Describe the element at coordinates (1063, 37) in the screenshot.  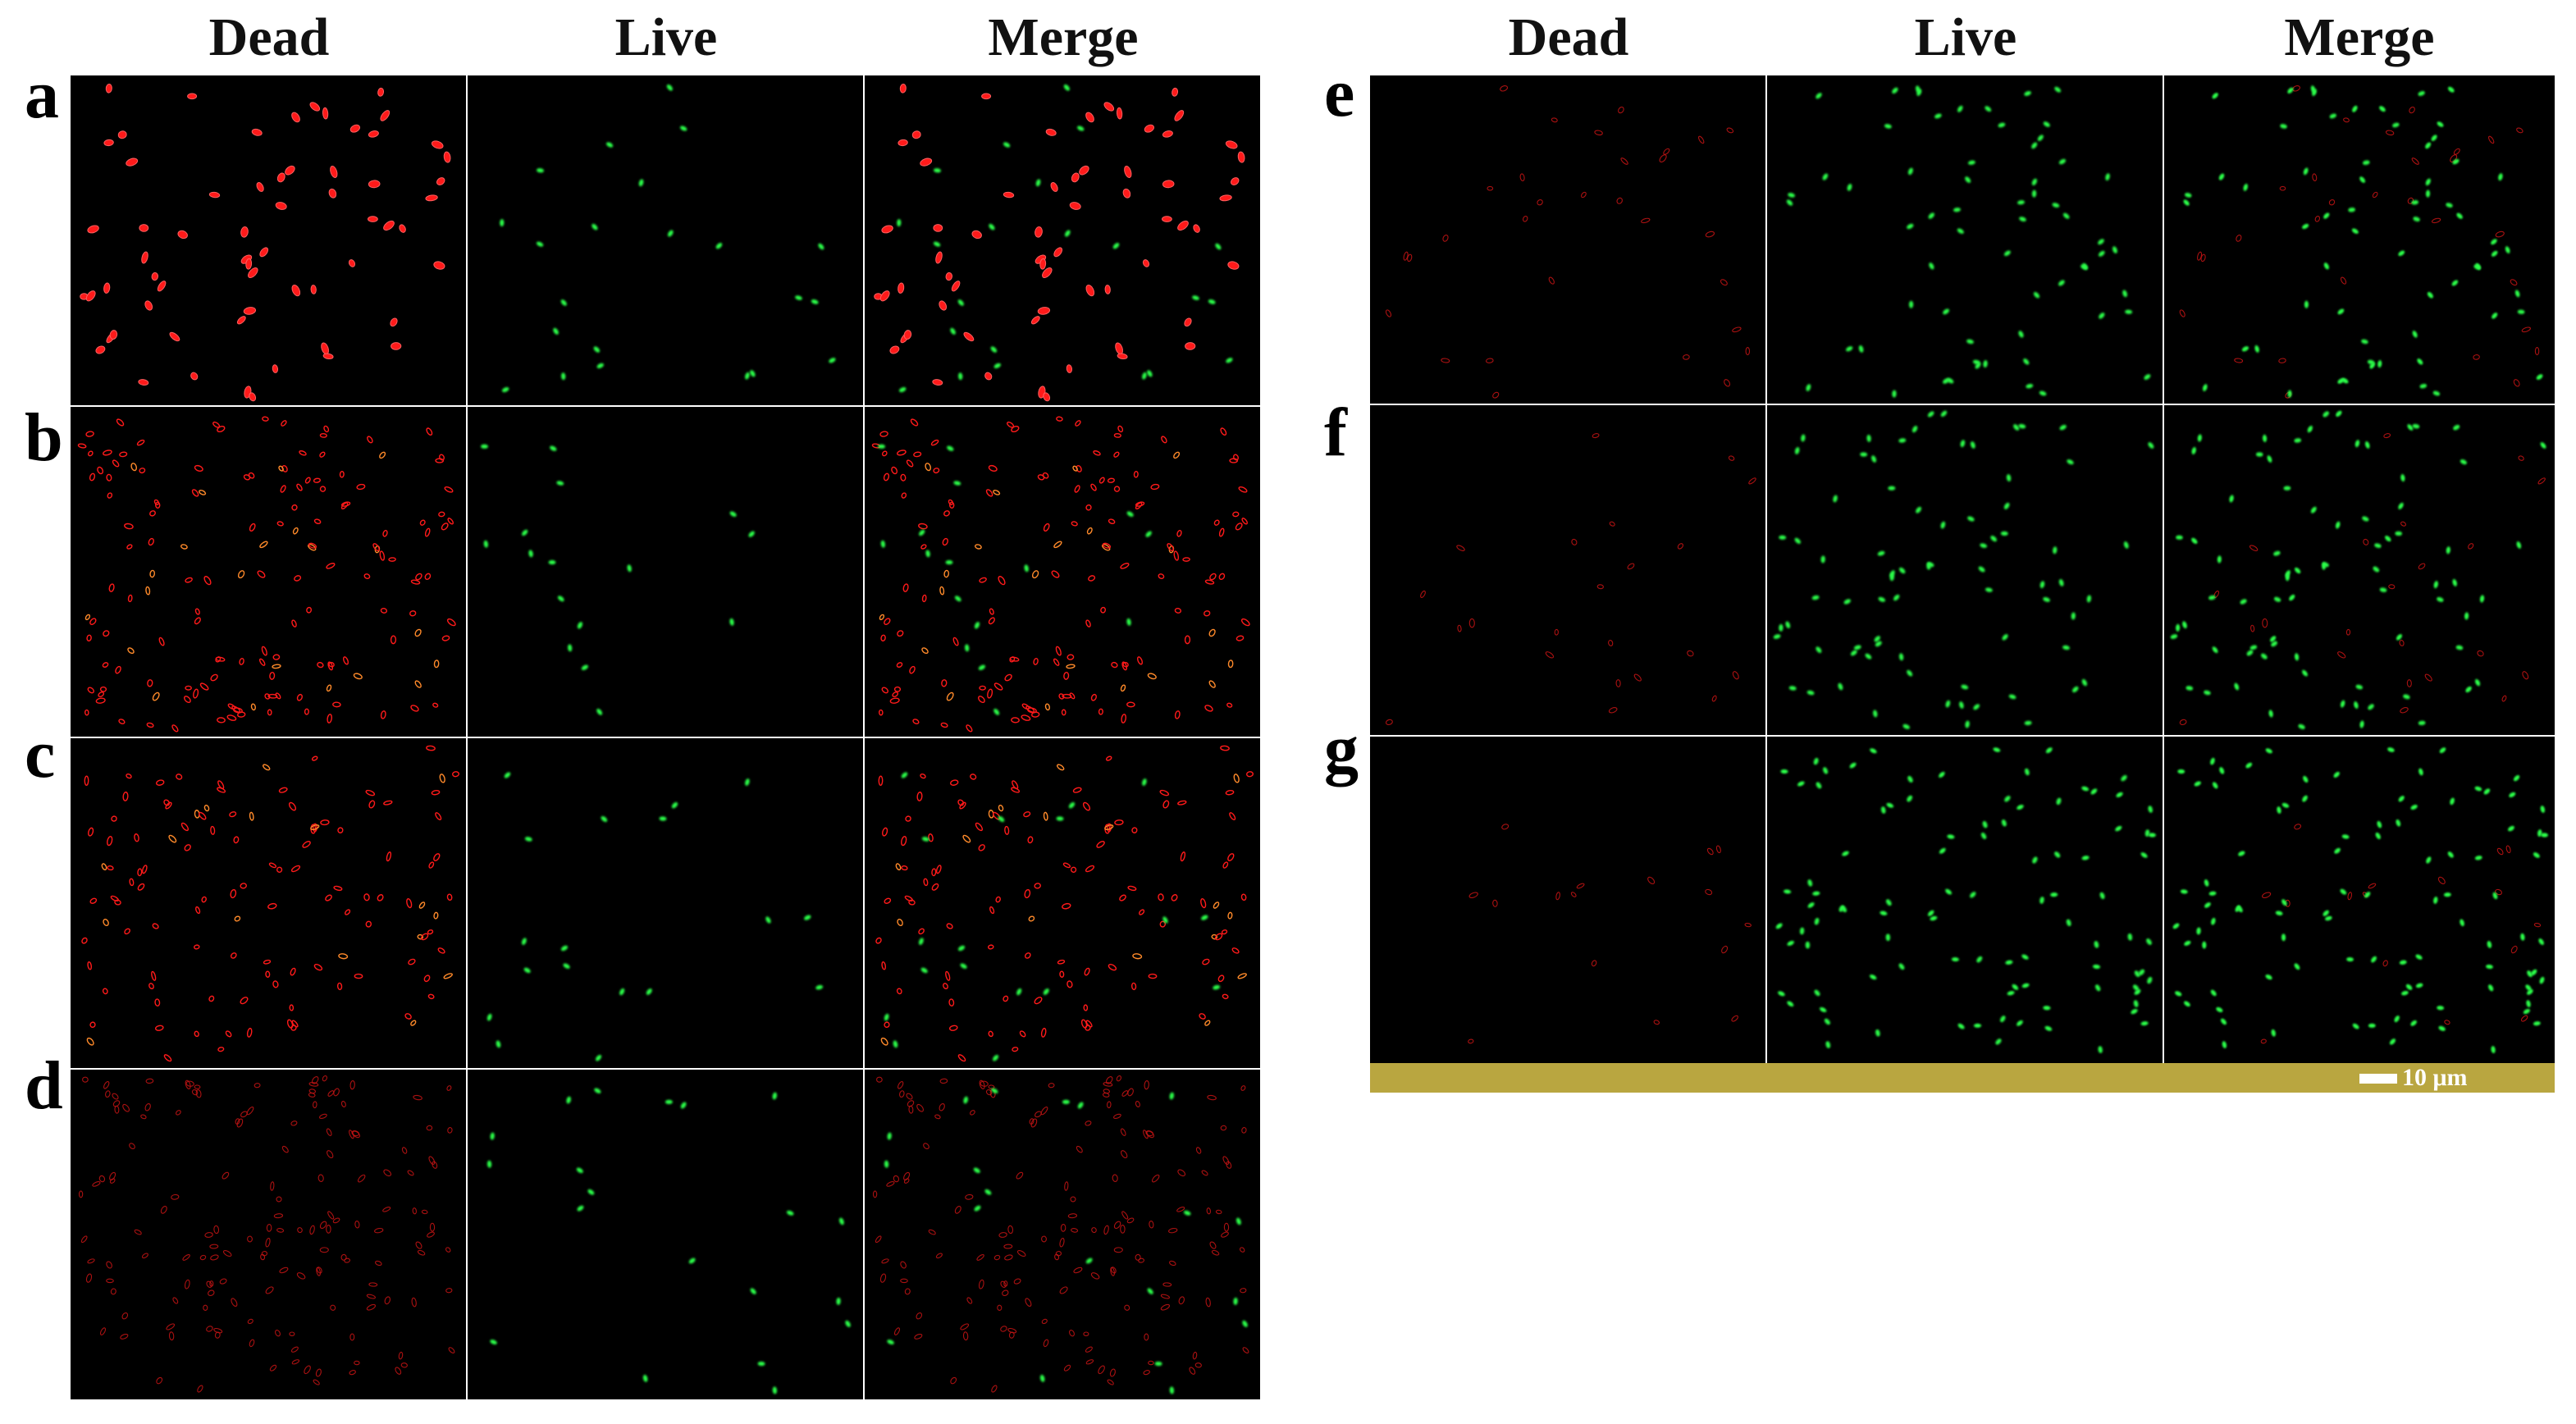
I see `header-merge-left: Merge` at that location.